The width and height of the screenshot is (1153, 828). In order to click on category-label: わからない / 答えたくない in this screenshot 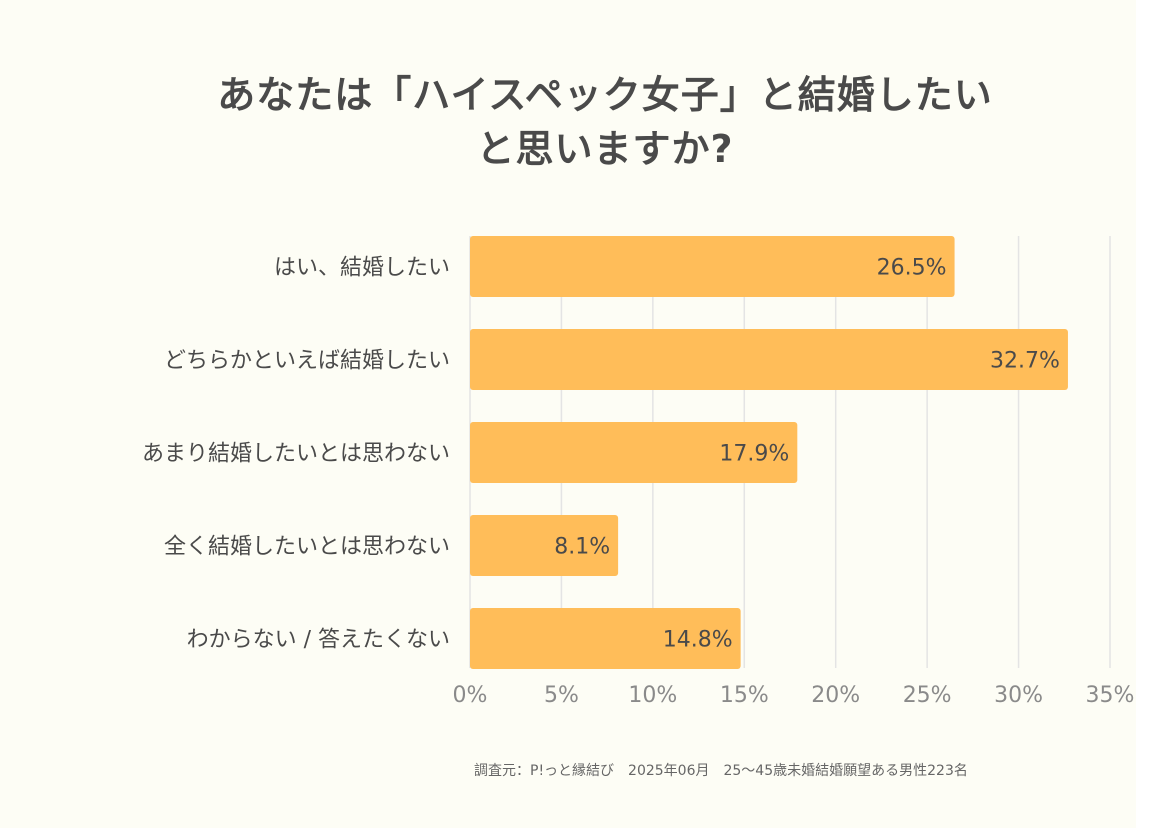, I will do `click(318, 640)`.